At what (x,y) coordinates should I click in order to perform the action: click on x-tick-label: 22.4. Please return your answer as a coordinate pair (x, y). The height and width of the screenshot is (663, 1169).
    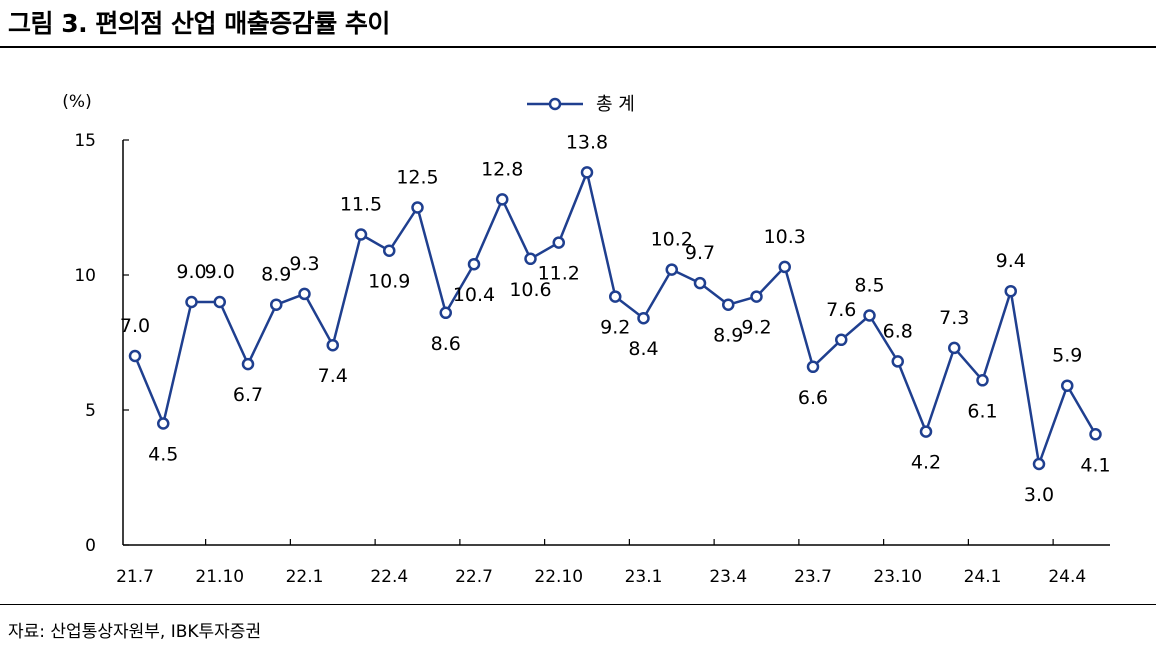
    Looking at the image, I should click on (389, 577).